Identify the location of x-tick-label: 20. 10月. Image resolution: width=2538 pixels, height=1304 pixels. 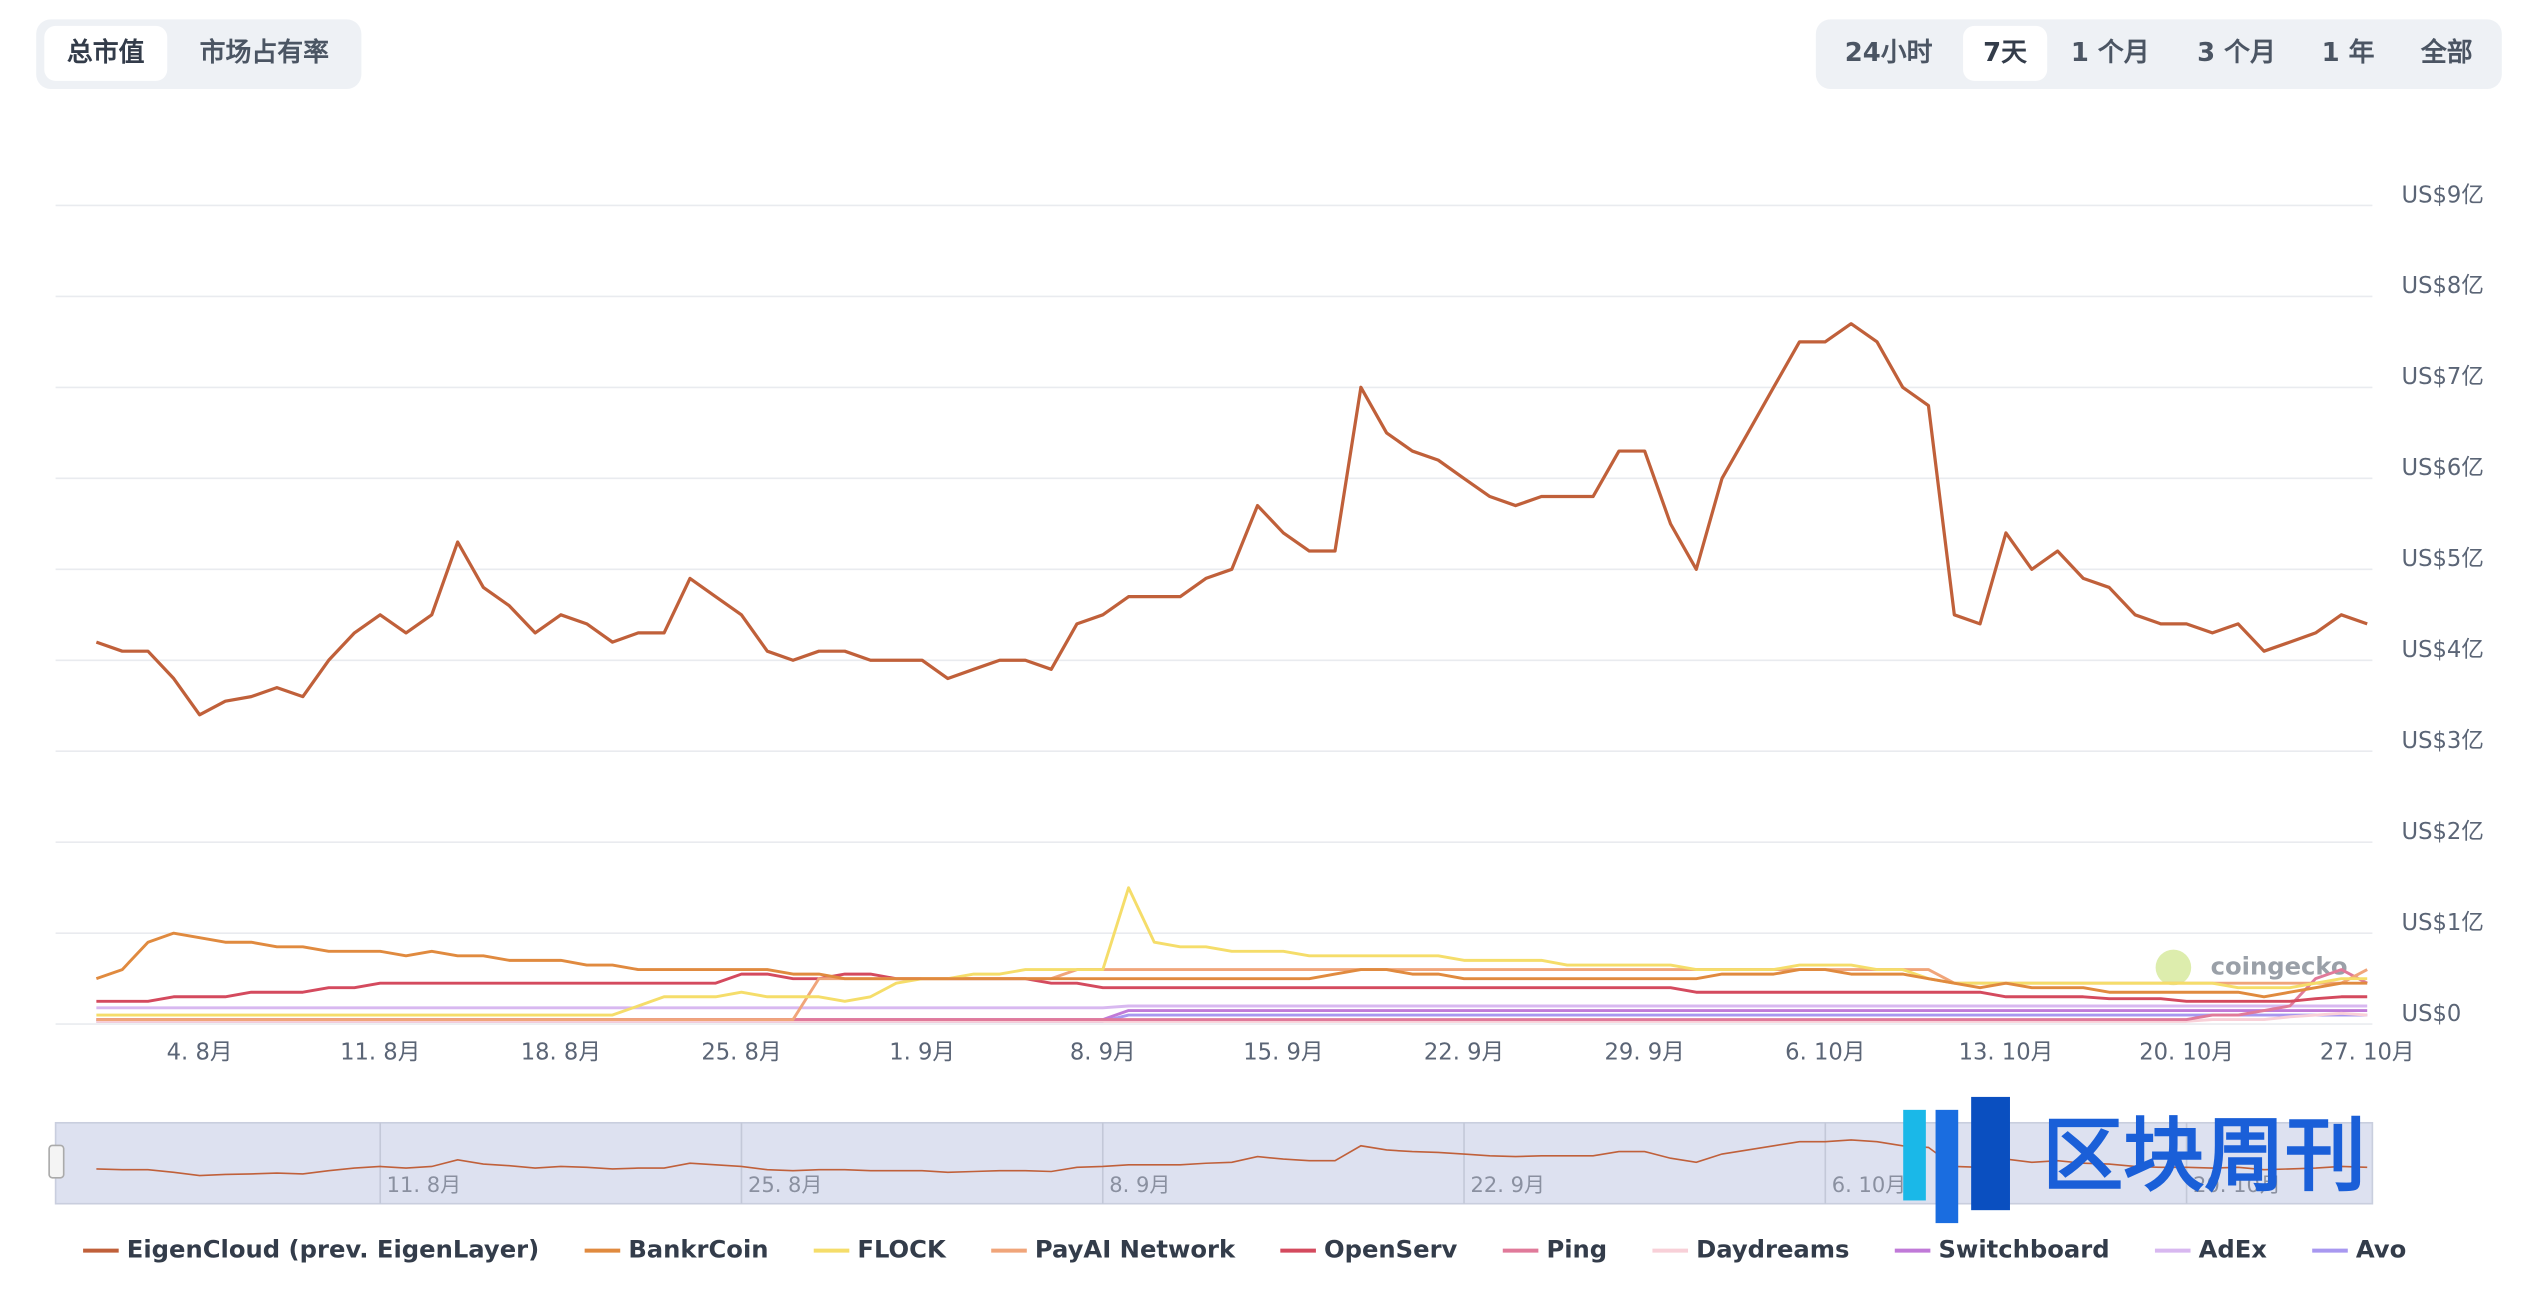
(2186, 1053).